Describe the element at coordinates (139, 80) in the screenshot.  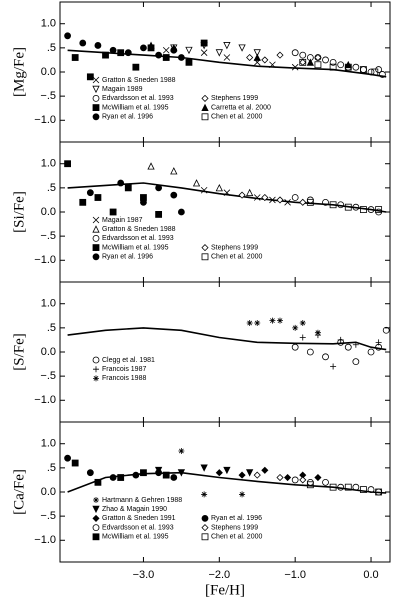
I see `legend-label: Gratton & Sneden 1988` at that location.